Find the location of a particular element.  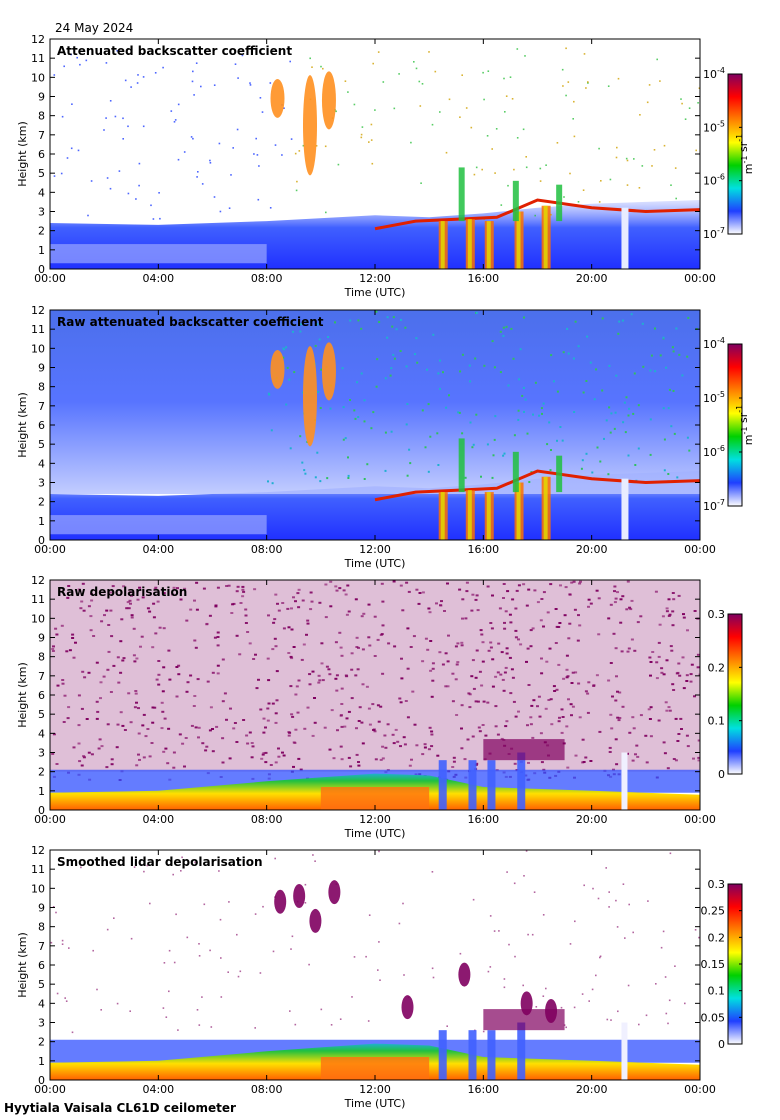

y-tick-label: 2 is located at coordinates (41, 772).